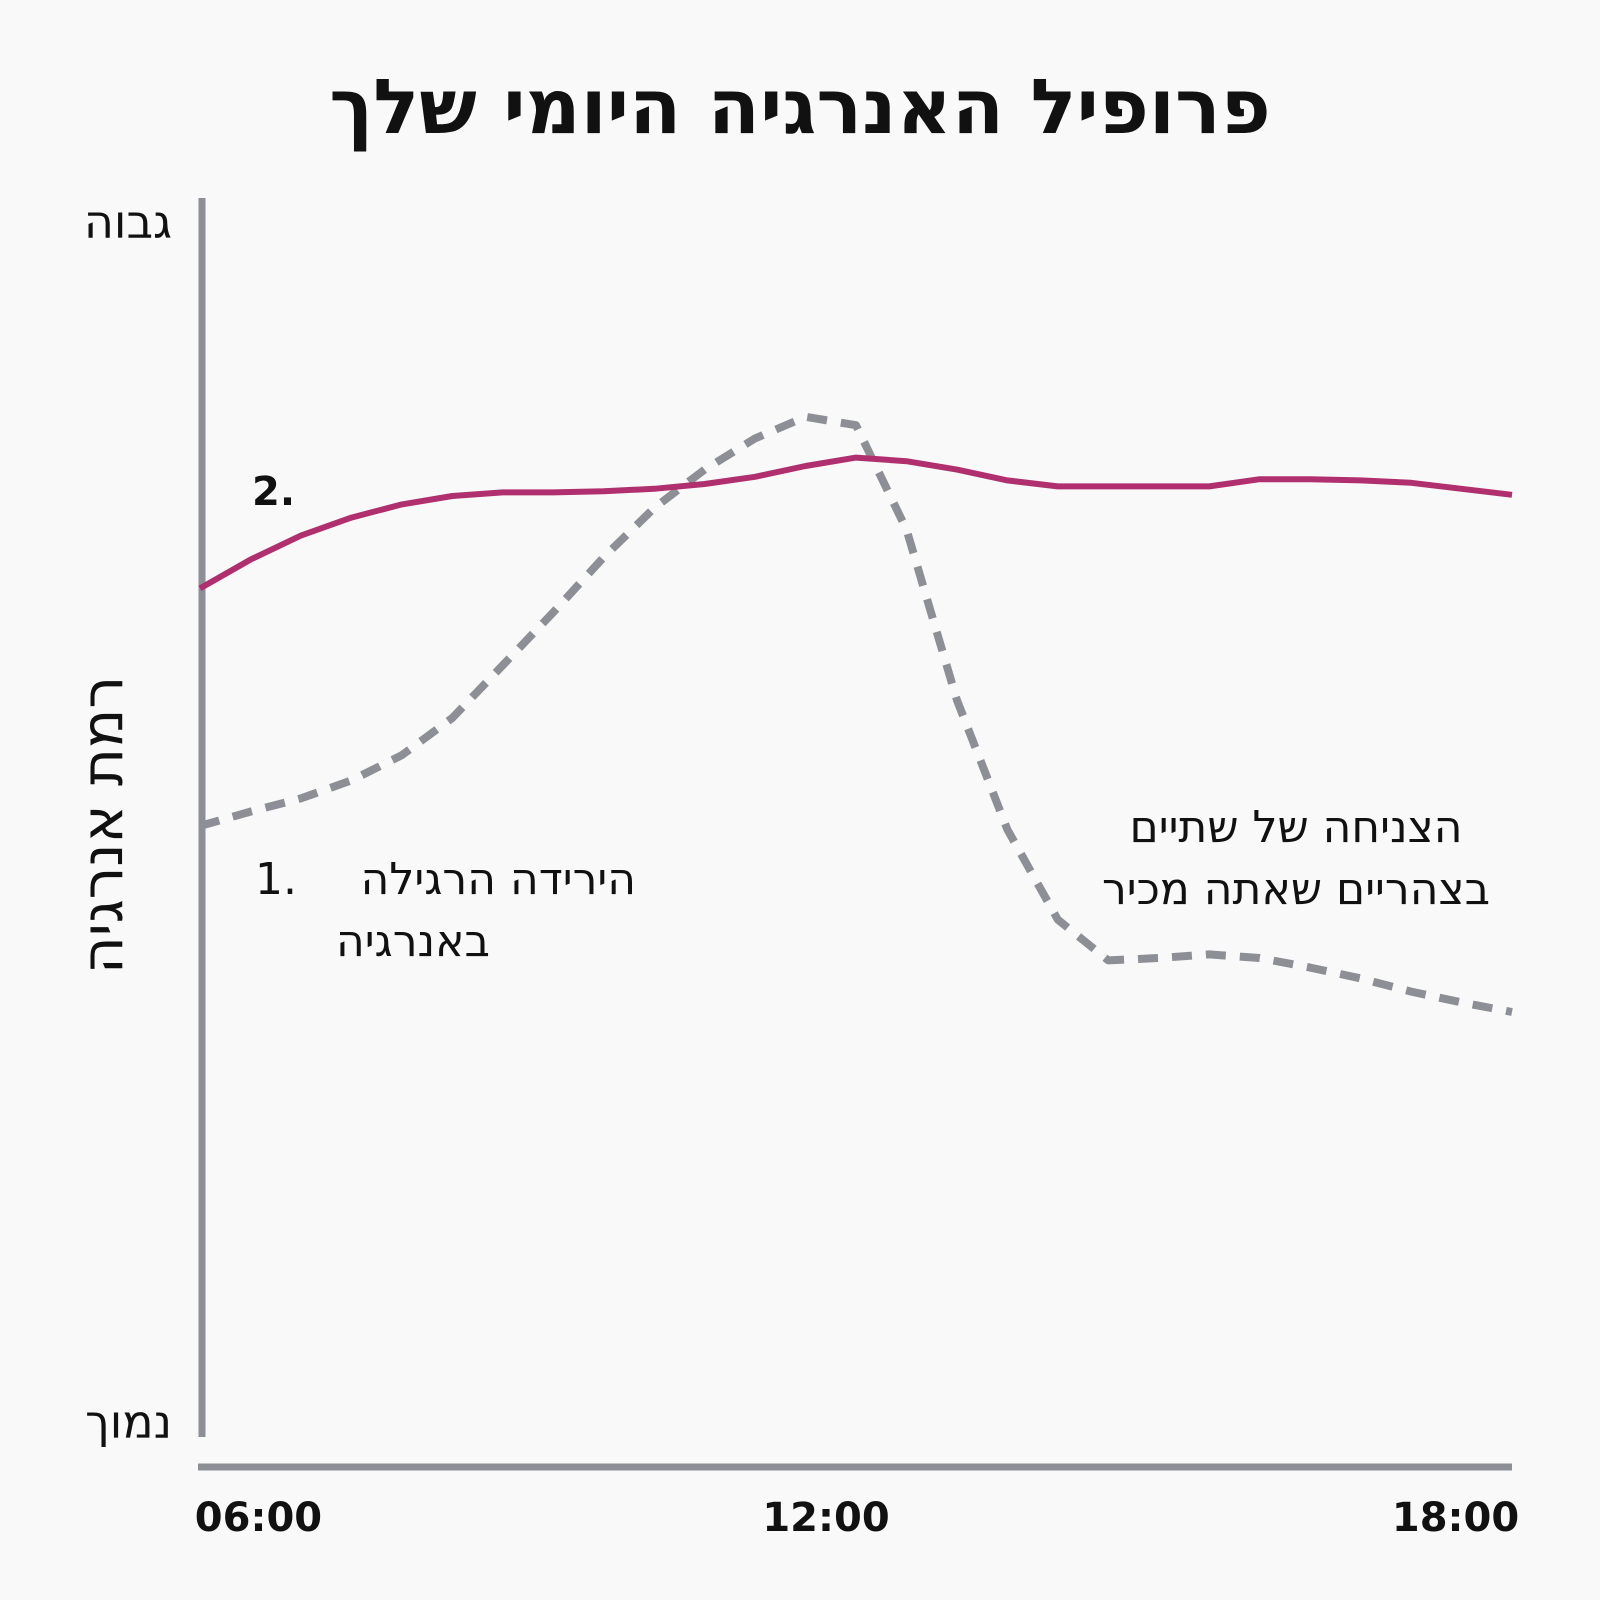 The width and height of the screenshot is (1600, 1600). What do you see at coordinates (273, 492) in the screenshot?
I see `annotation-marker: 2.` at bounding box center [273, 492].